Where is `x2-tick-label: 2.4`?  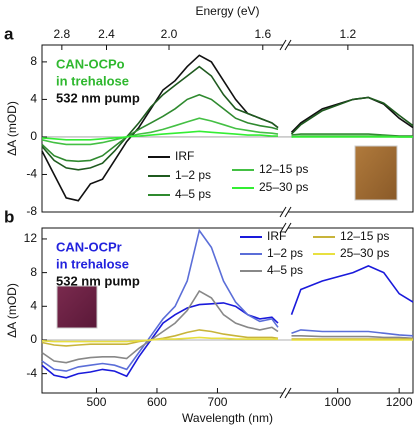 x2-tick-label: 2.4 is located at coordinates (106, 34).